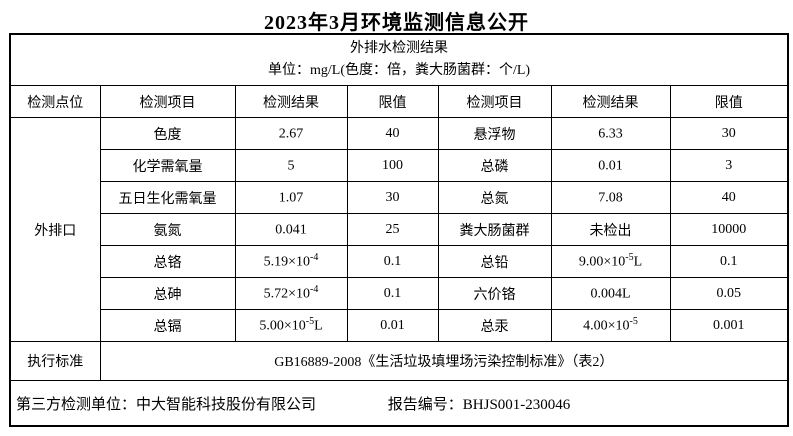 The image size is (793, 436). I want to click on item-cell: 五日生化需氧量, so click(167, 197).